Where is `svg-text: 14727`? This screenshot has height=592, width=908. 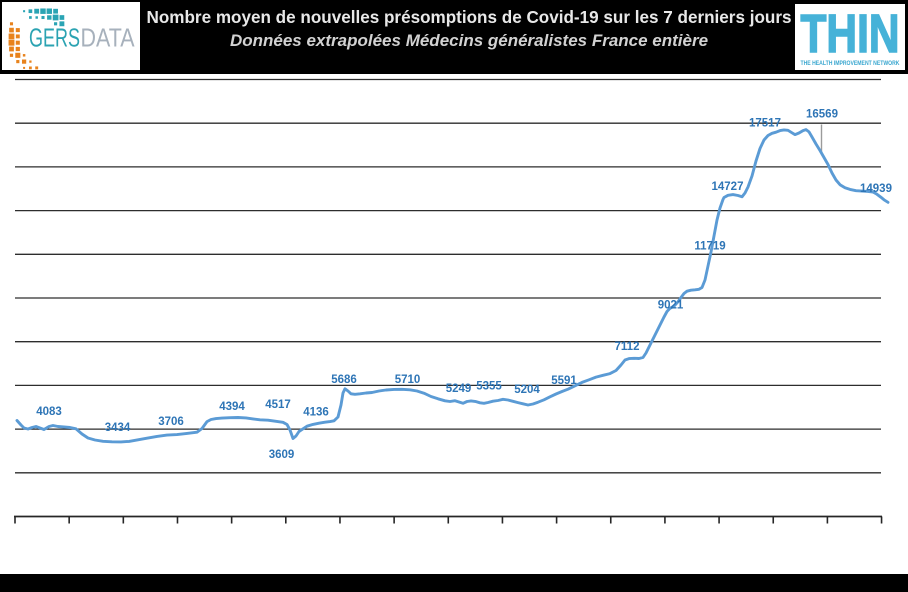 svg-text: 14727 is located at coordinates (728, 187).